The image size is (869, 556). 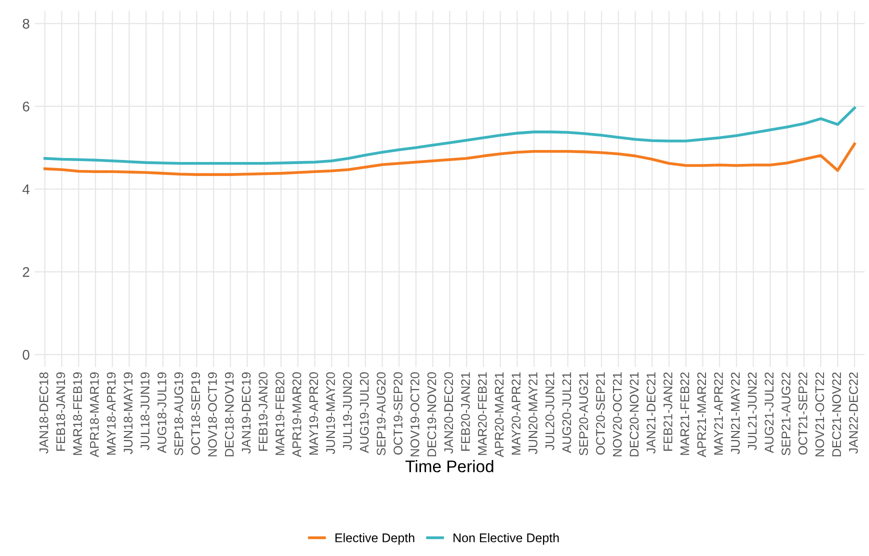 What do you see at coordinates (263, 411) in the screenshot?
I see `x-tick-label: FEB19-JAN20` at bounding box center [263, 411].